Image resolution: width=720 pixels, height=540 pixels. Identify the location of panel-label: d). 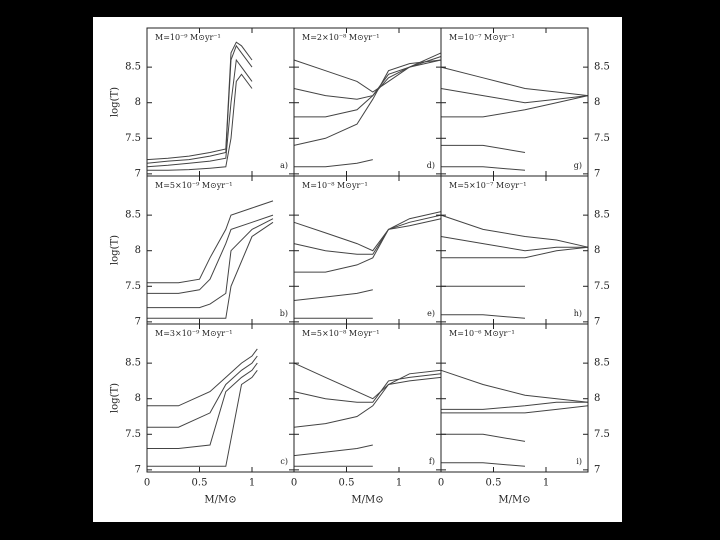
(431, 165).